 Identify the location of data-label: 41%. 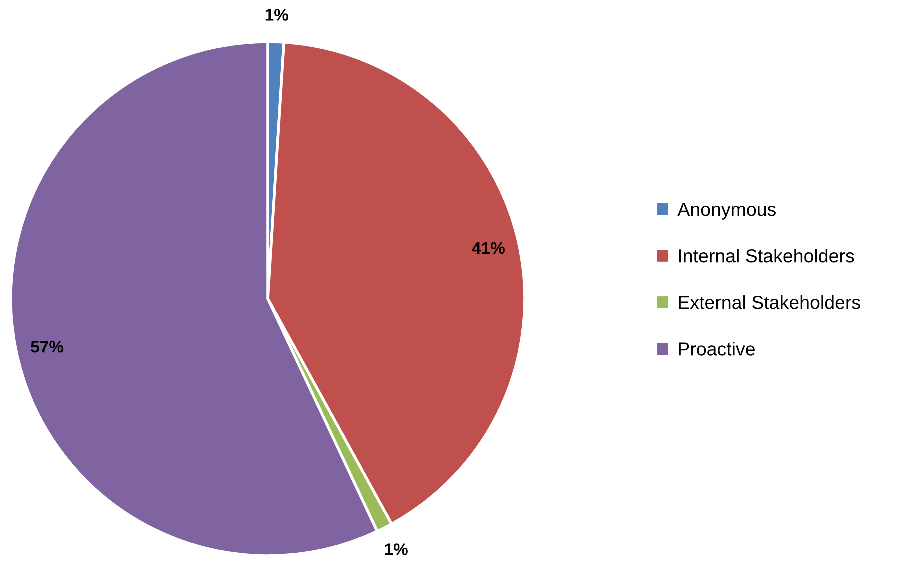
(488, 248).